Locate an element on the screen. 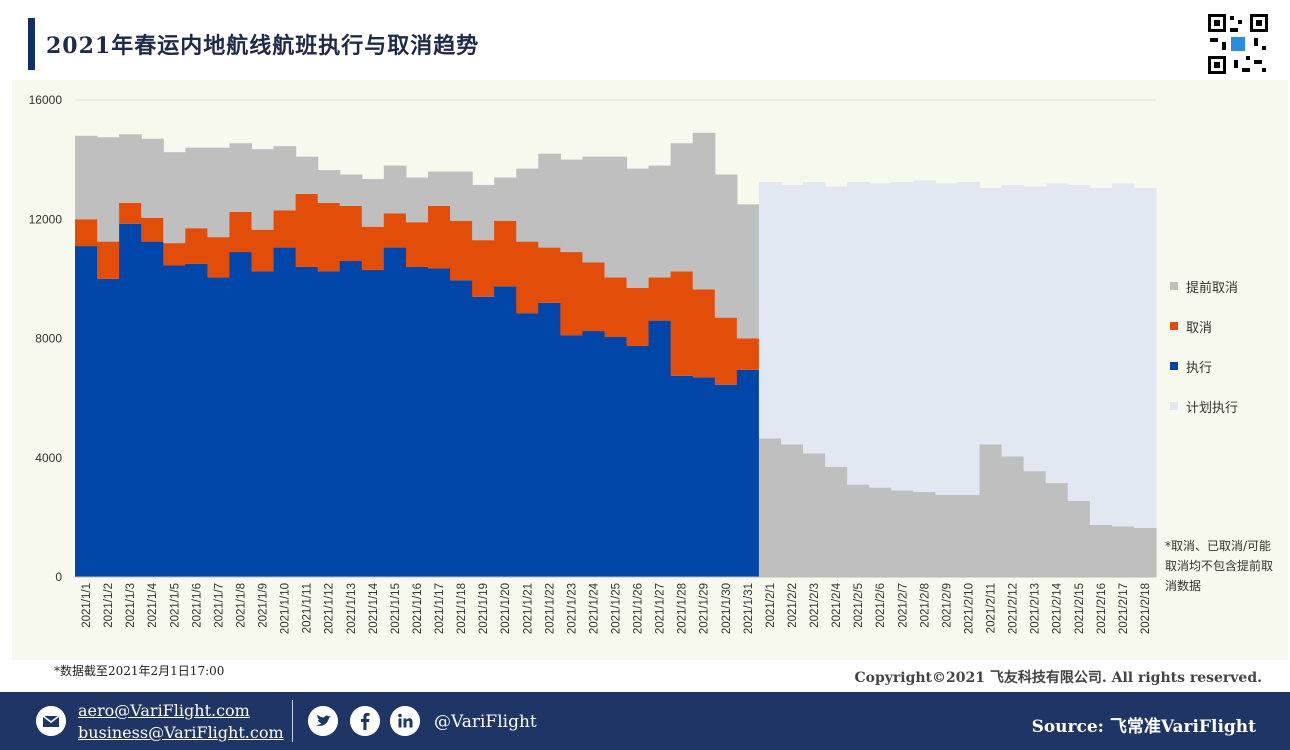 The height and width of the screenshot is (750, 1290). legend-label: 计划执行 is located at coordinates (1212, 408).